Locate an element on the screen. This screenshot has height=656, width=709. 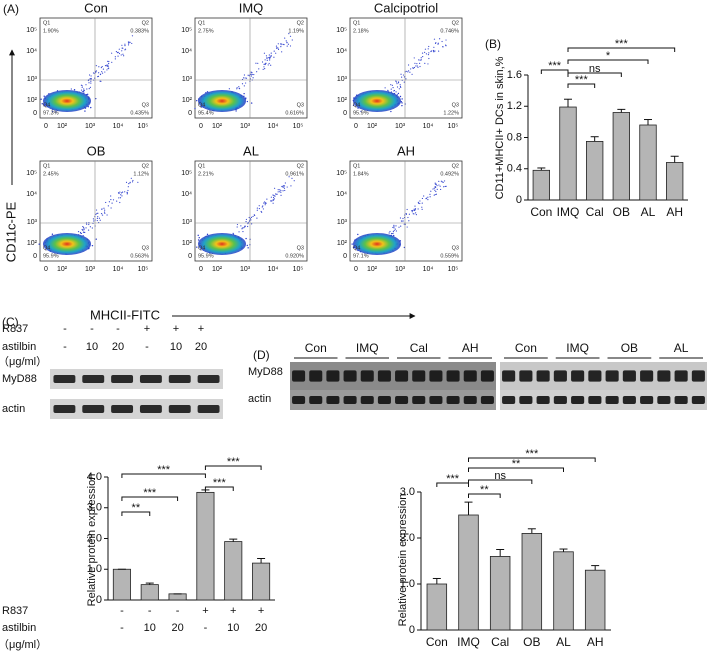
panel-label: (B) is located at coordinates (493, 44).